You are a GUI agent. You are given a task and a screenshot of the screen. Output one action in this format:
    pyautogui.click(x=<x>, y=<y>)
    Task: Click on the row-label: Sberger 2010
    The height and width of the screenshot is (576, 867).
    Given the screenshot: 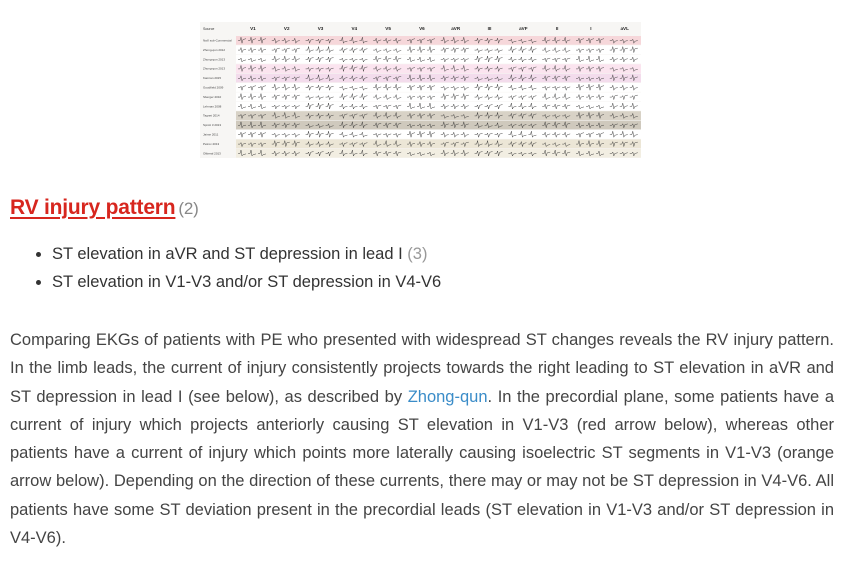 What is the action you would take?
    pyautogui.click(x=212, y=97)
    